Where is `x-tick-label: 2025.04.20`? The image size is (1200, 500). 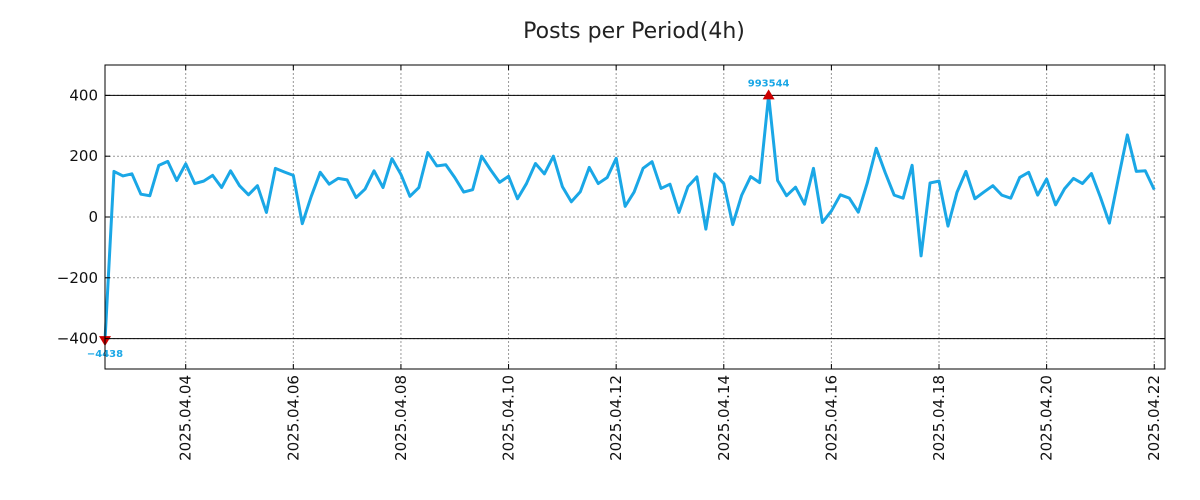 x-tick-label: 2025.04.20 is located at coordinates (1047, 418).